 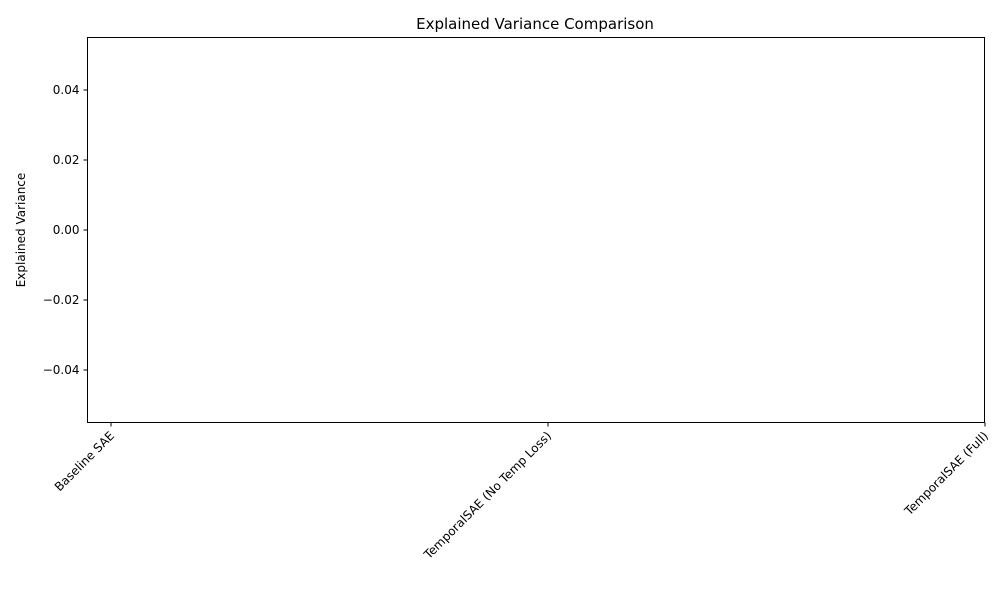 I want to click on y-tick-label: 0.00, so click(x=66, y=230).